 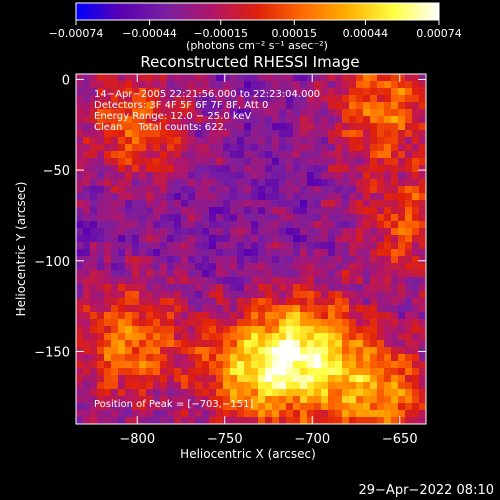 What do you see at coordinates (248, 454) in the screenshot?
I see `x-axis-label: Heliocentric X (arcsec)` at bounding box center [248, 454].